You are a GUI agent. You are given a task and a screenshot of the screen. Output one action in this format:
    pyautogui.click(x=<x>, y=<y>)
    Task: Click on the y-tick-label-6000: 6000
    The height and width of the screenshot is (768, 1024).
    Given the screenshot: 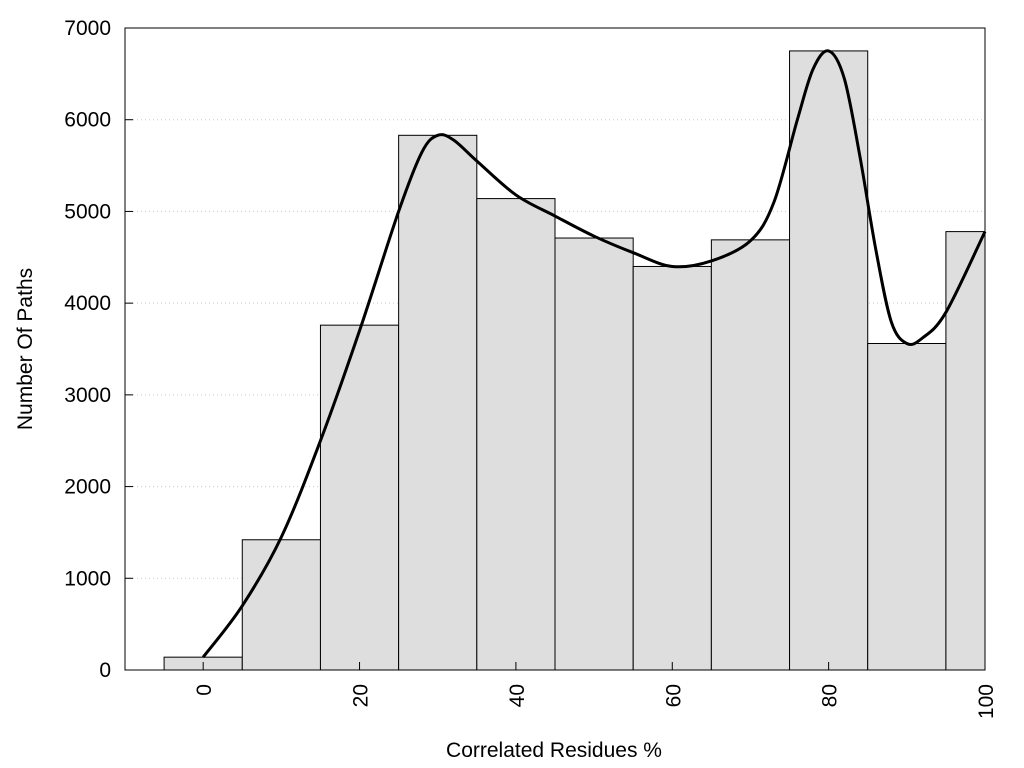 What is the action you would take?
    pyautogui.click(x=87, y=120)
    